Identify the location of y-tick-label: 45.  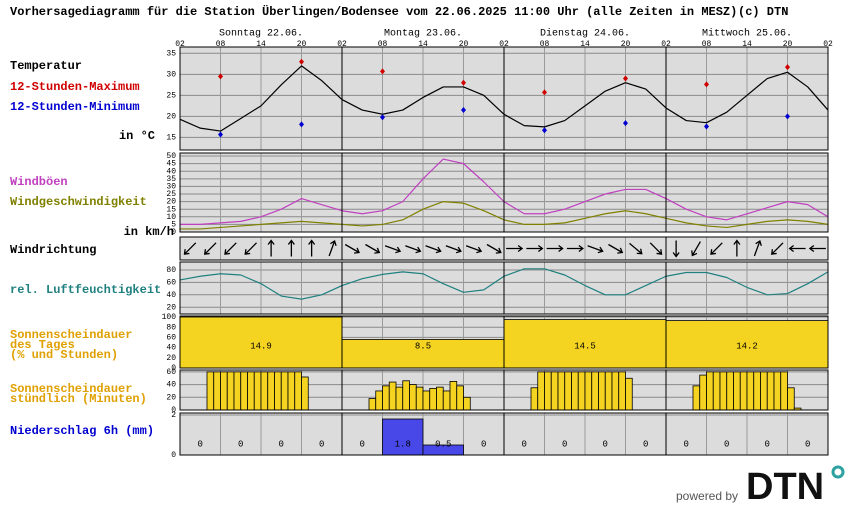
(171, 164).